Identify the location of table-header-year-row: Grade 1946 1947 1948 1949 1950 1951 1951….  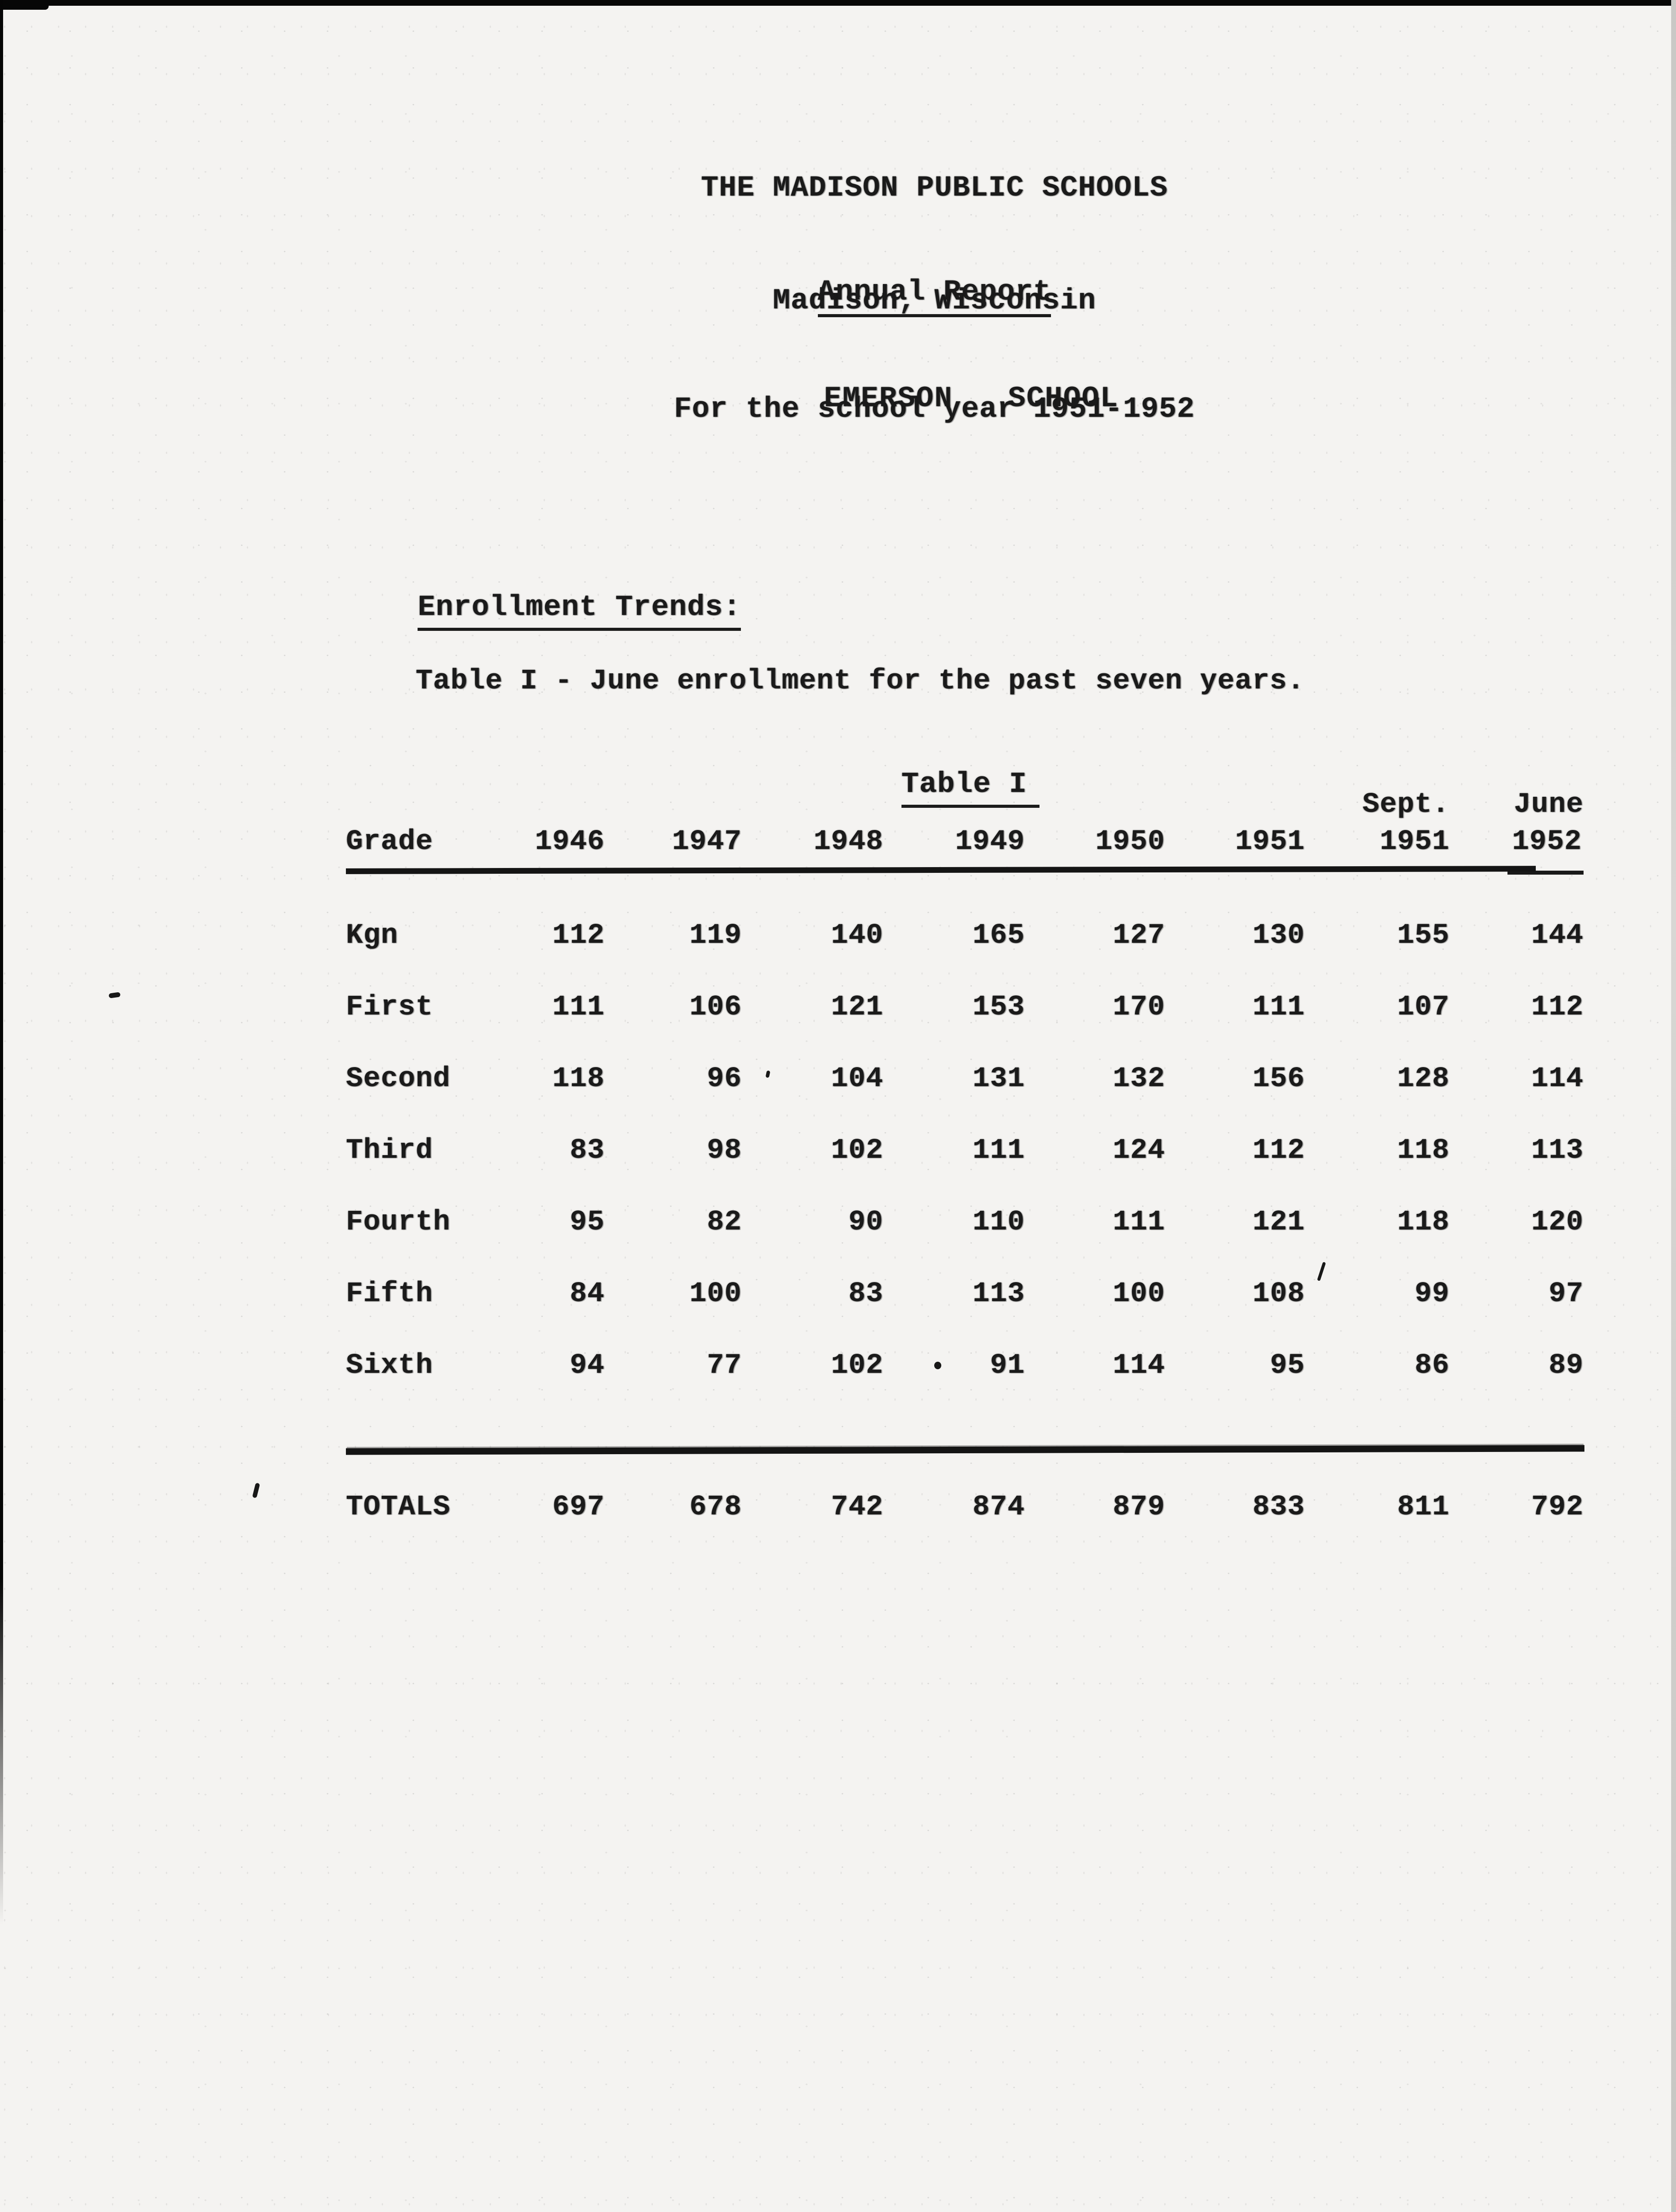
(965, 850).